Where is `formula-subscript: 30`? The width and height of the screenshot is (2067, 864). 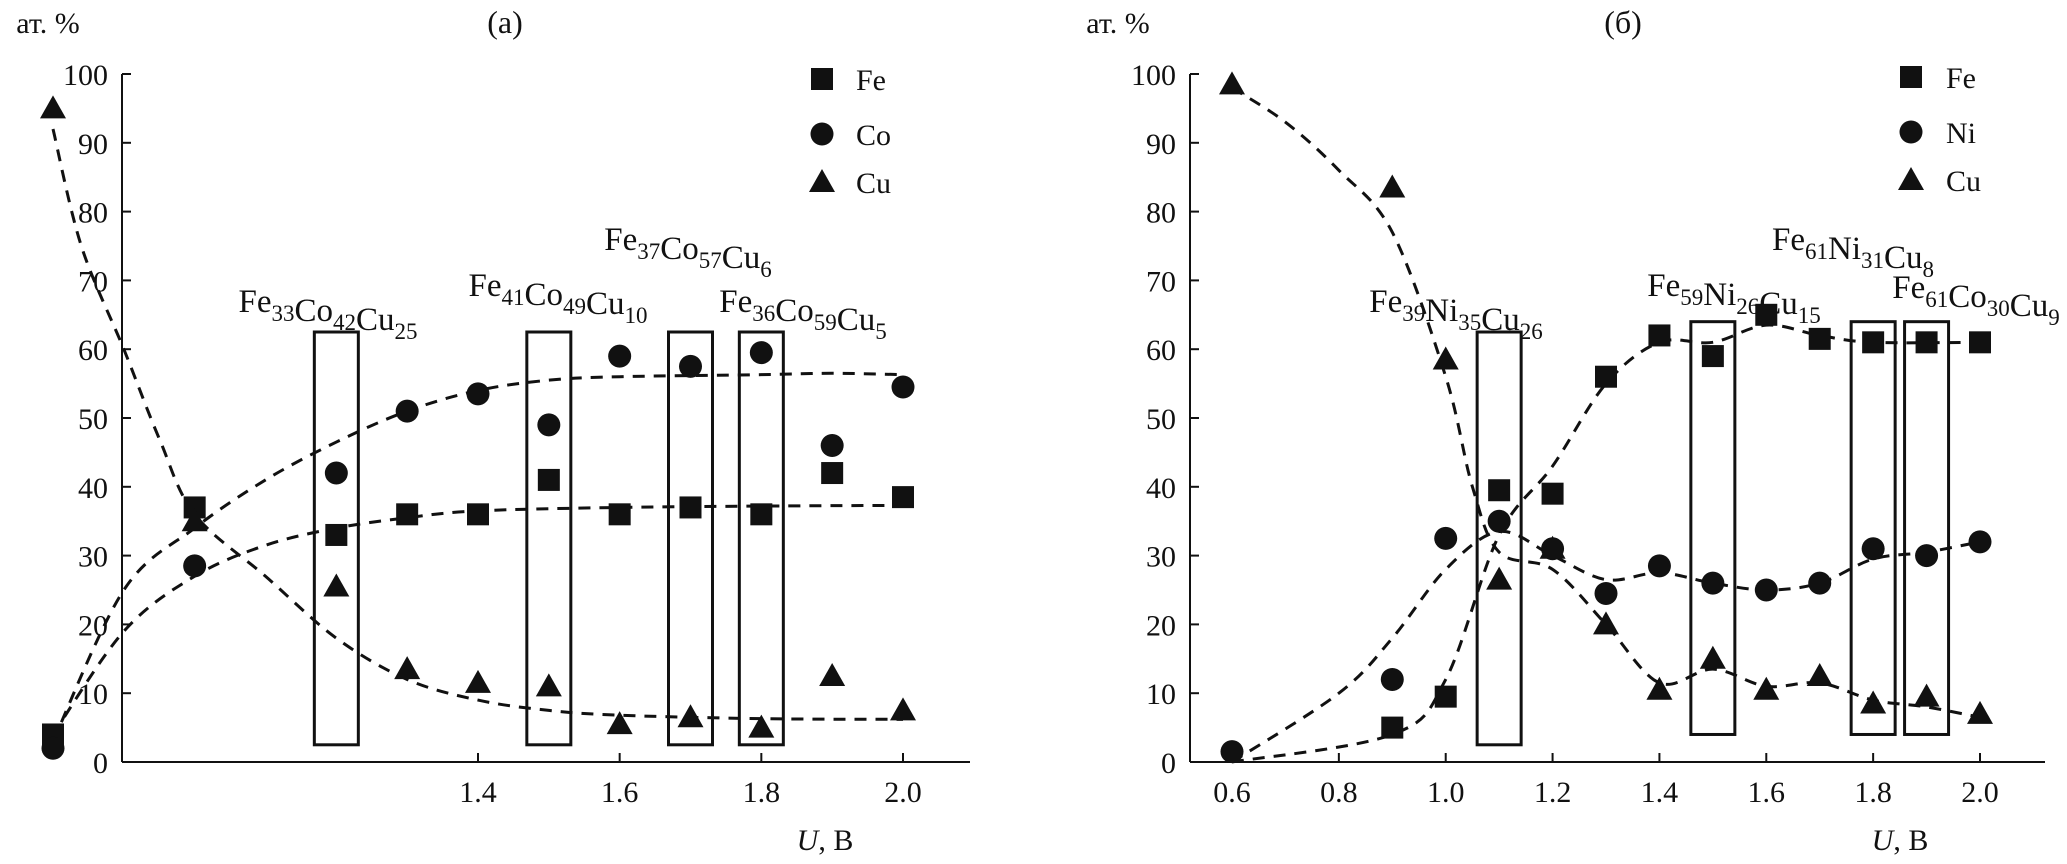
formula-subscript: 30 is located at coordinates (1998, 308).